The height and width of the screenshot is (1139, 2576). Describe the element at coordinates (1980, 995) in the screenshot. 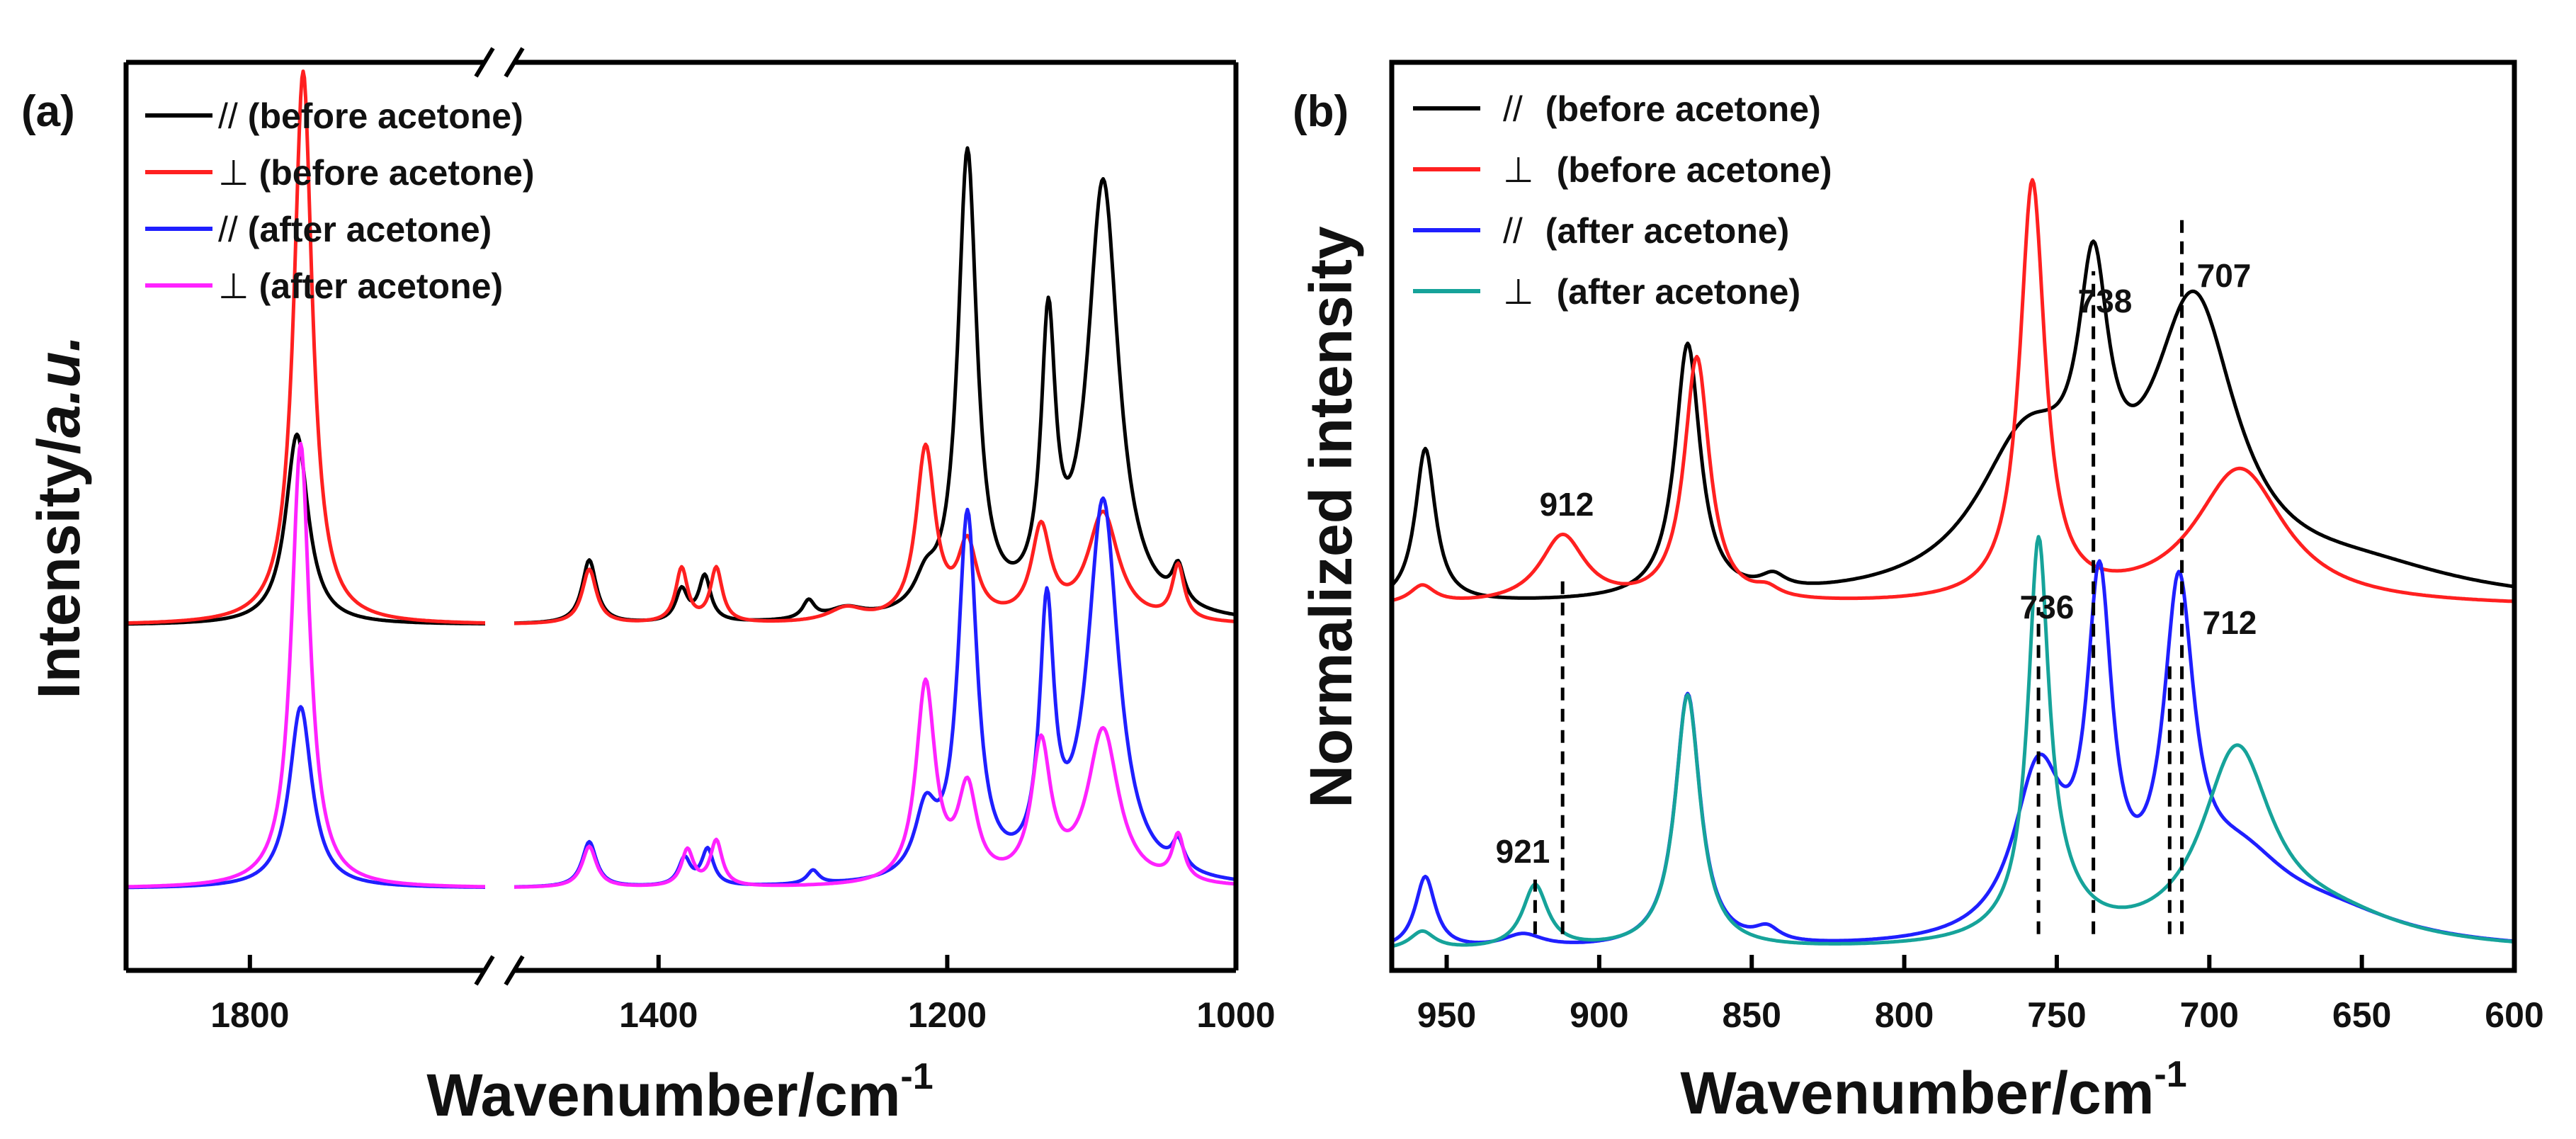

I see `panel-b-xticks: 950 900 850 800 750 700 650 600` at that location.